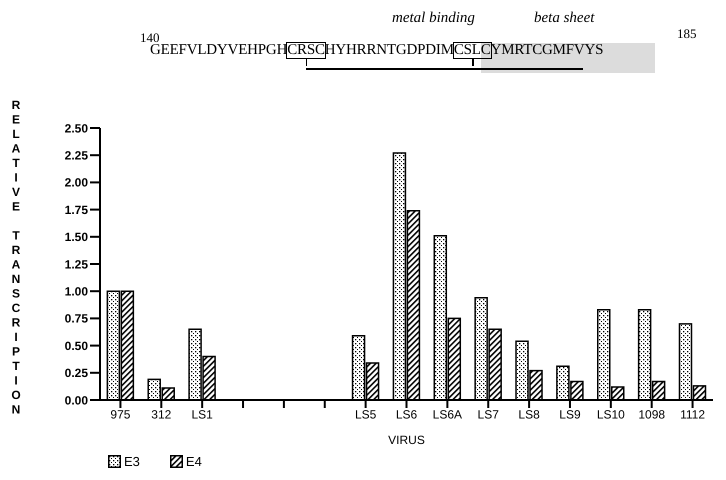  I want to click on text: beta sheet, so click(564, 18).